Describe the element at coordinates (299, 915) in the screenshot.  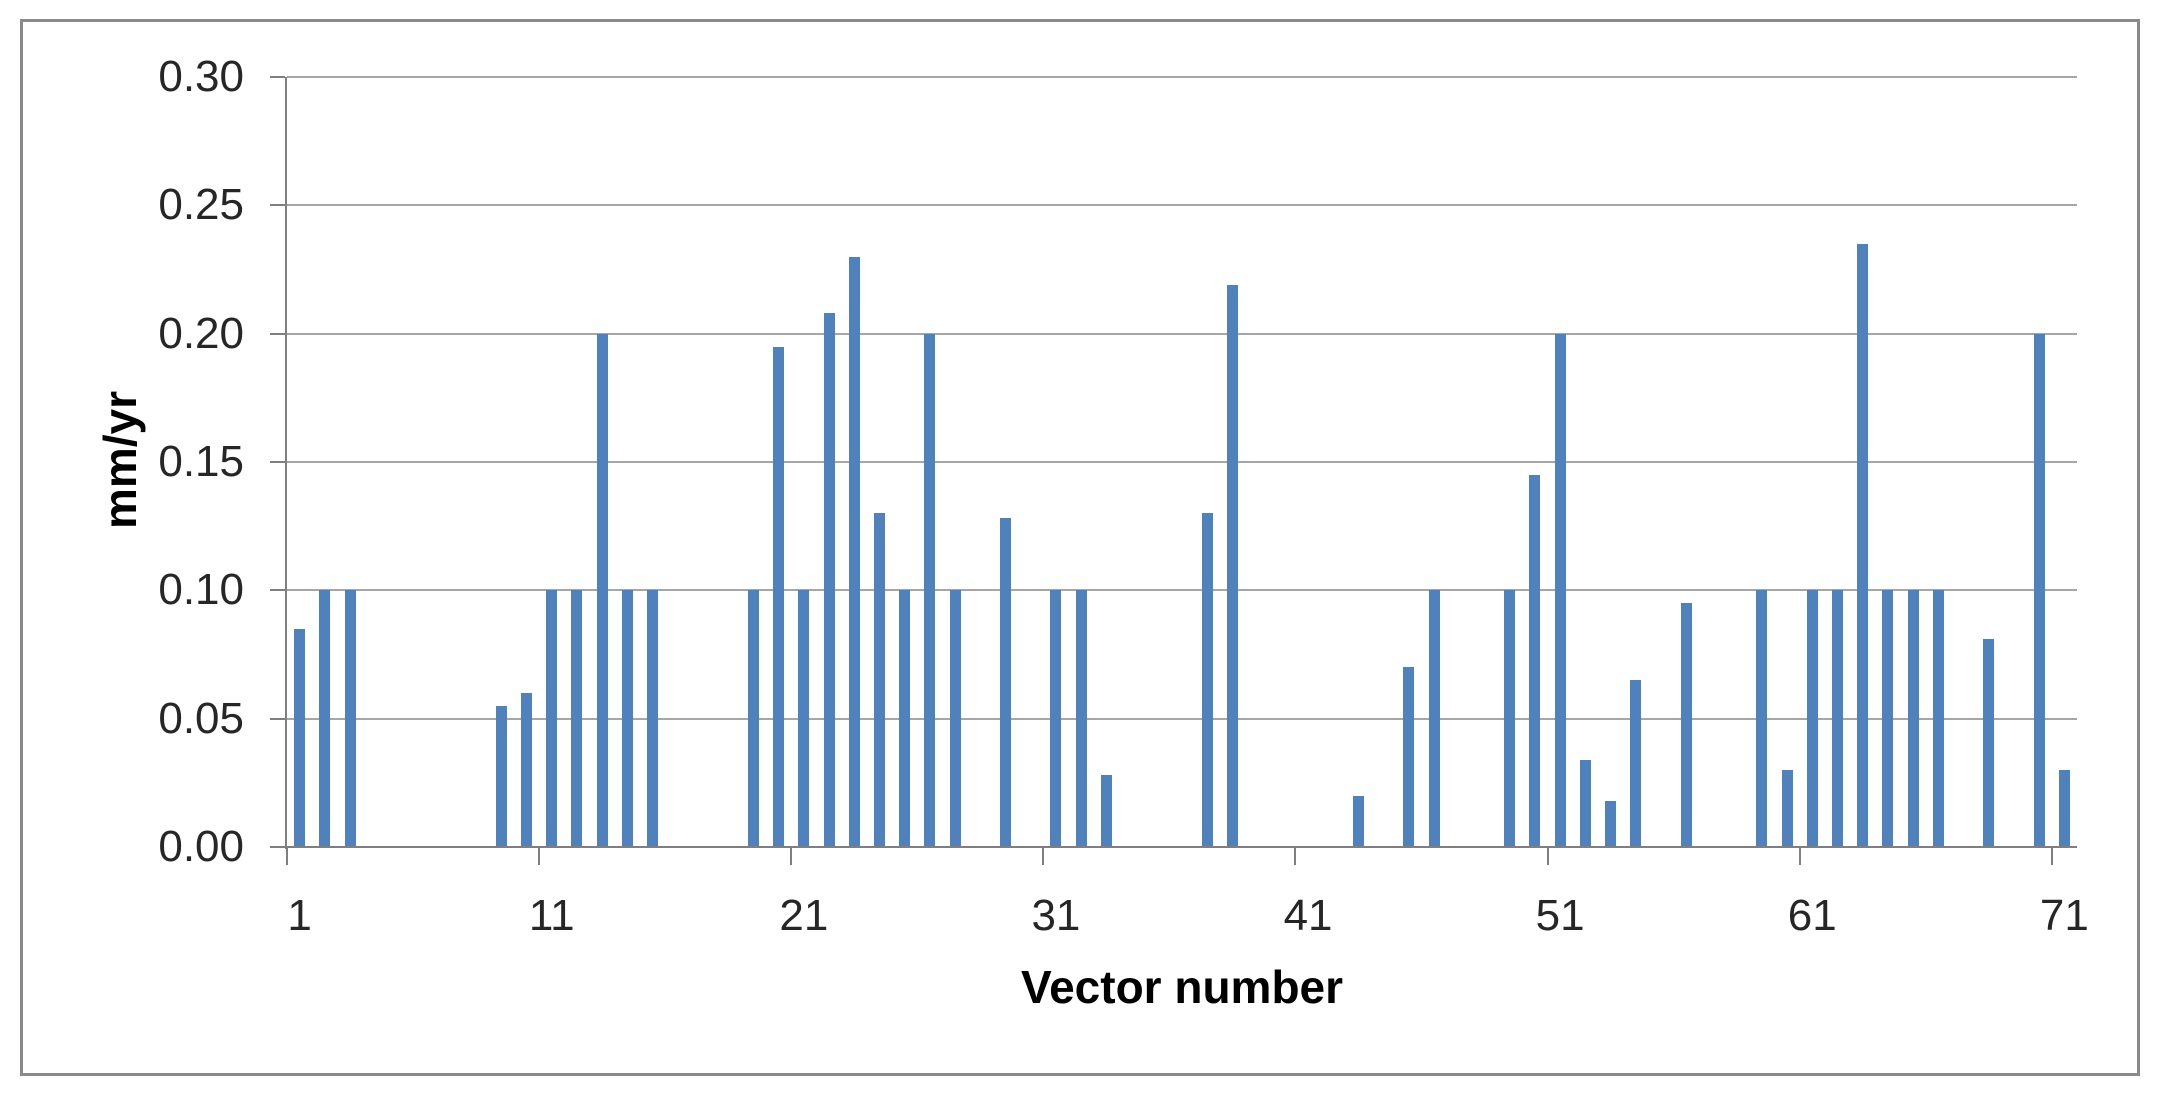
I see `x-tick-label: 1` at that location.